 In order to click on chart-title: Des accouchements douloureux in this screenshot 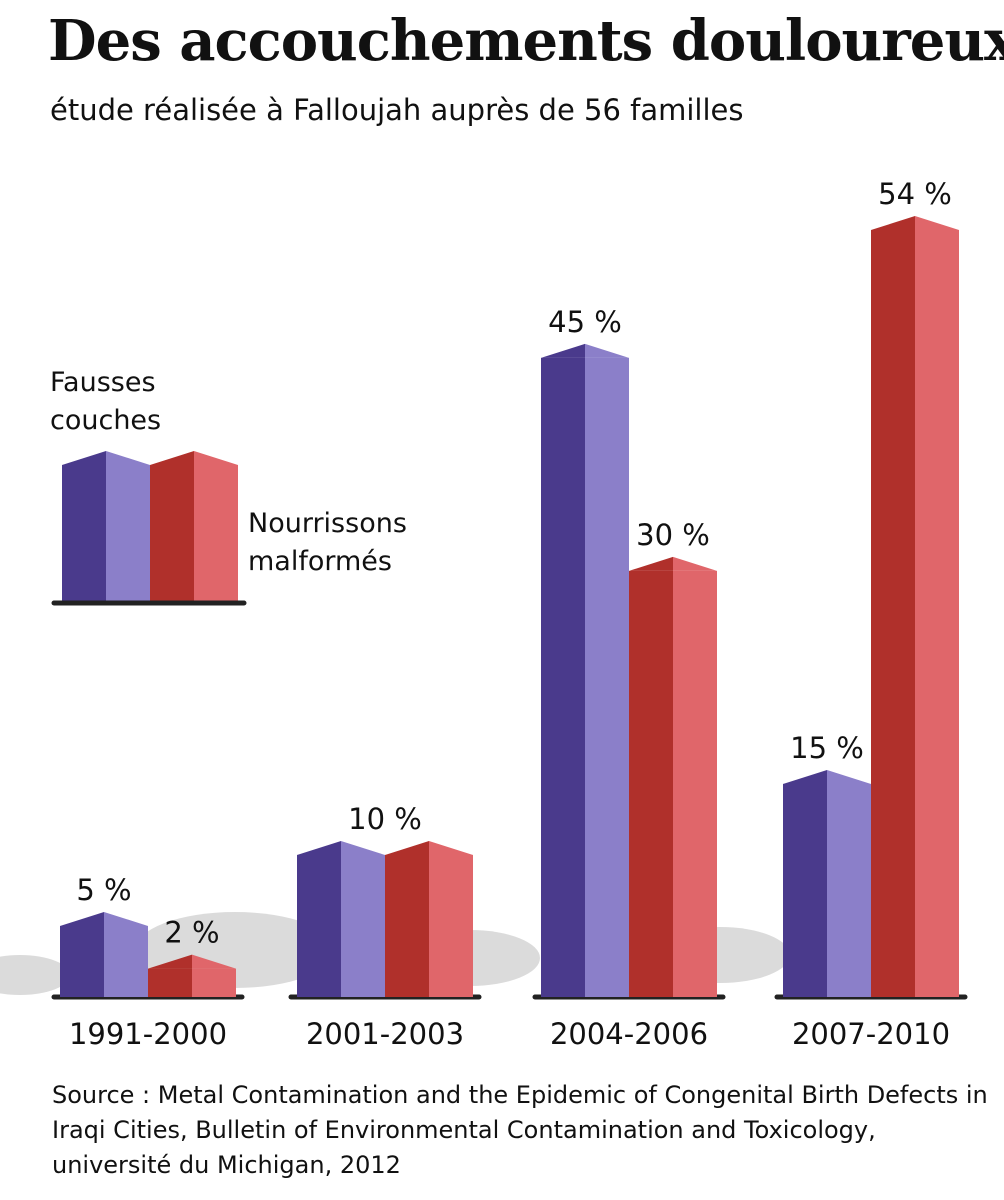, I will do `click(526, 41)`.